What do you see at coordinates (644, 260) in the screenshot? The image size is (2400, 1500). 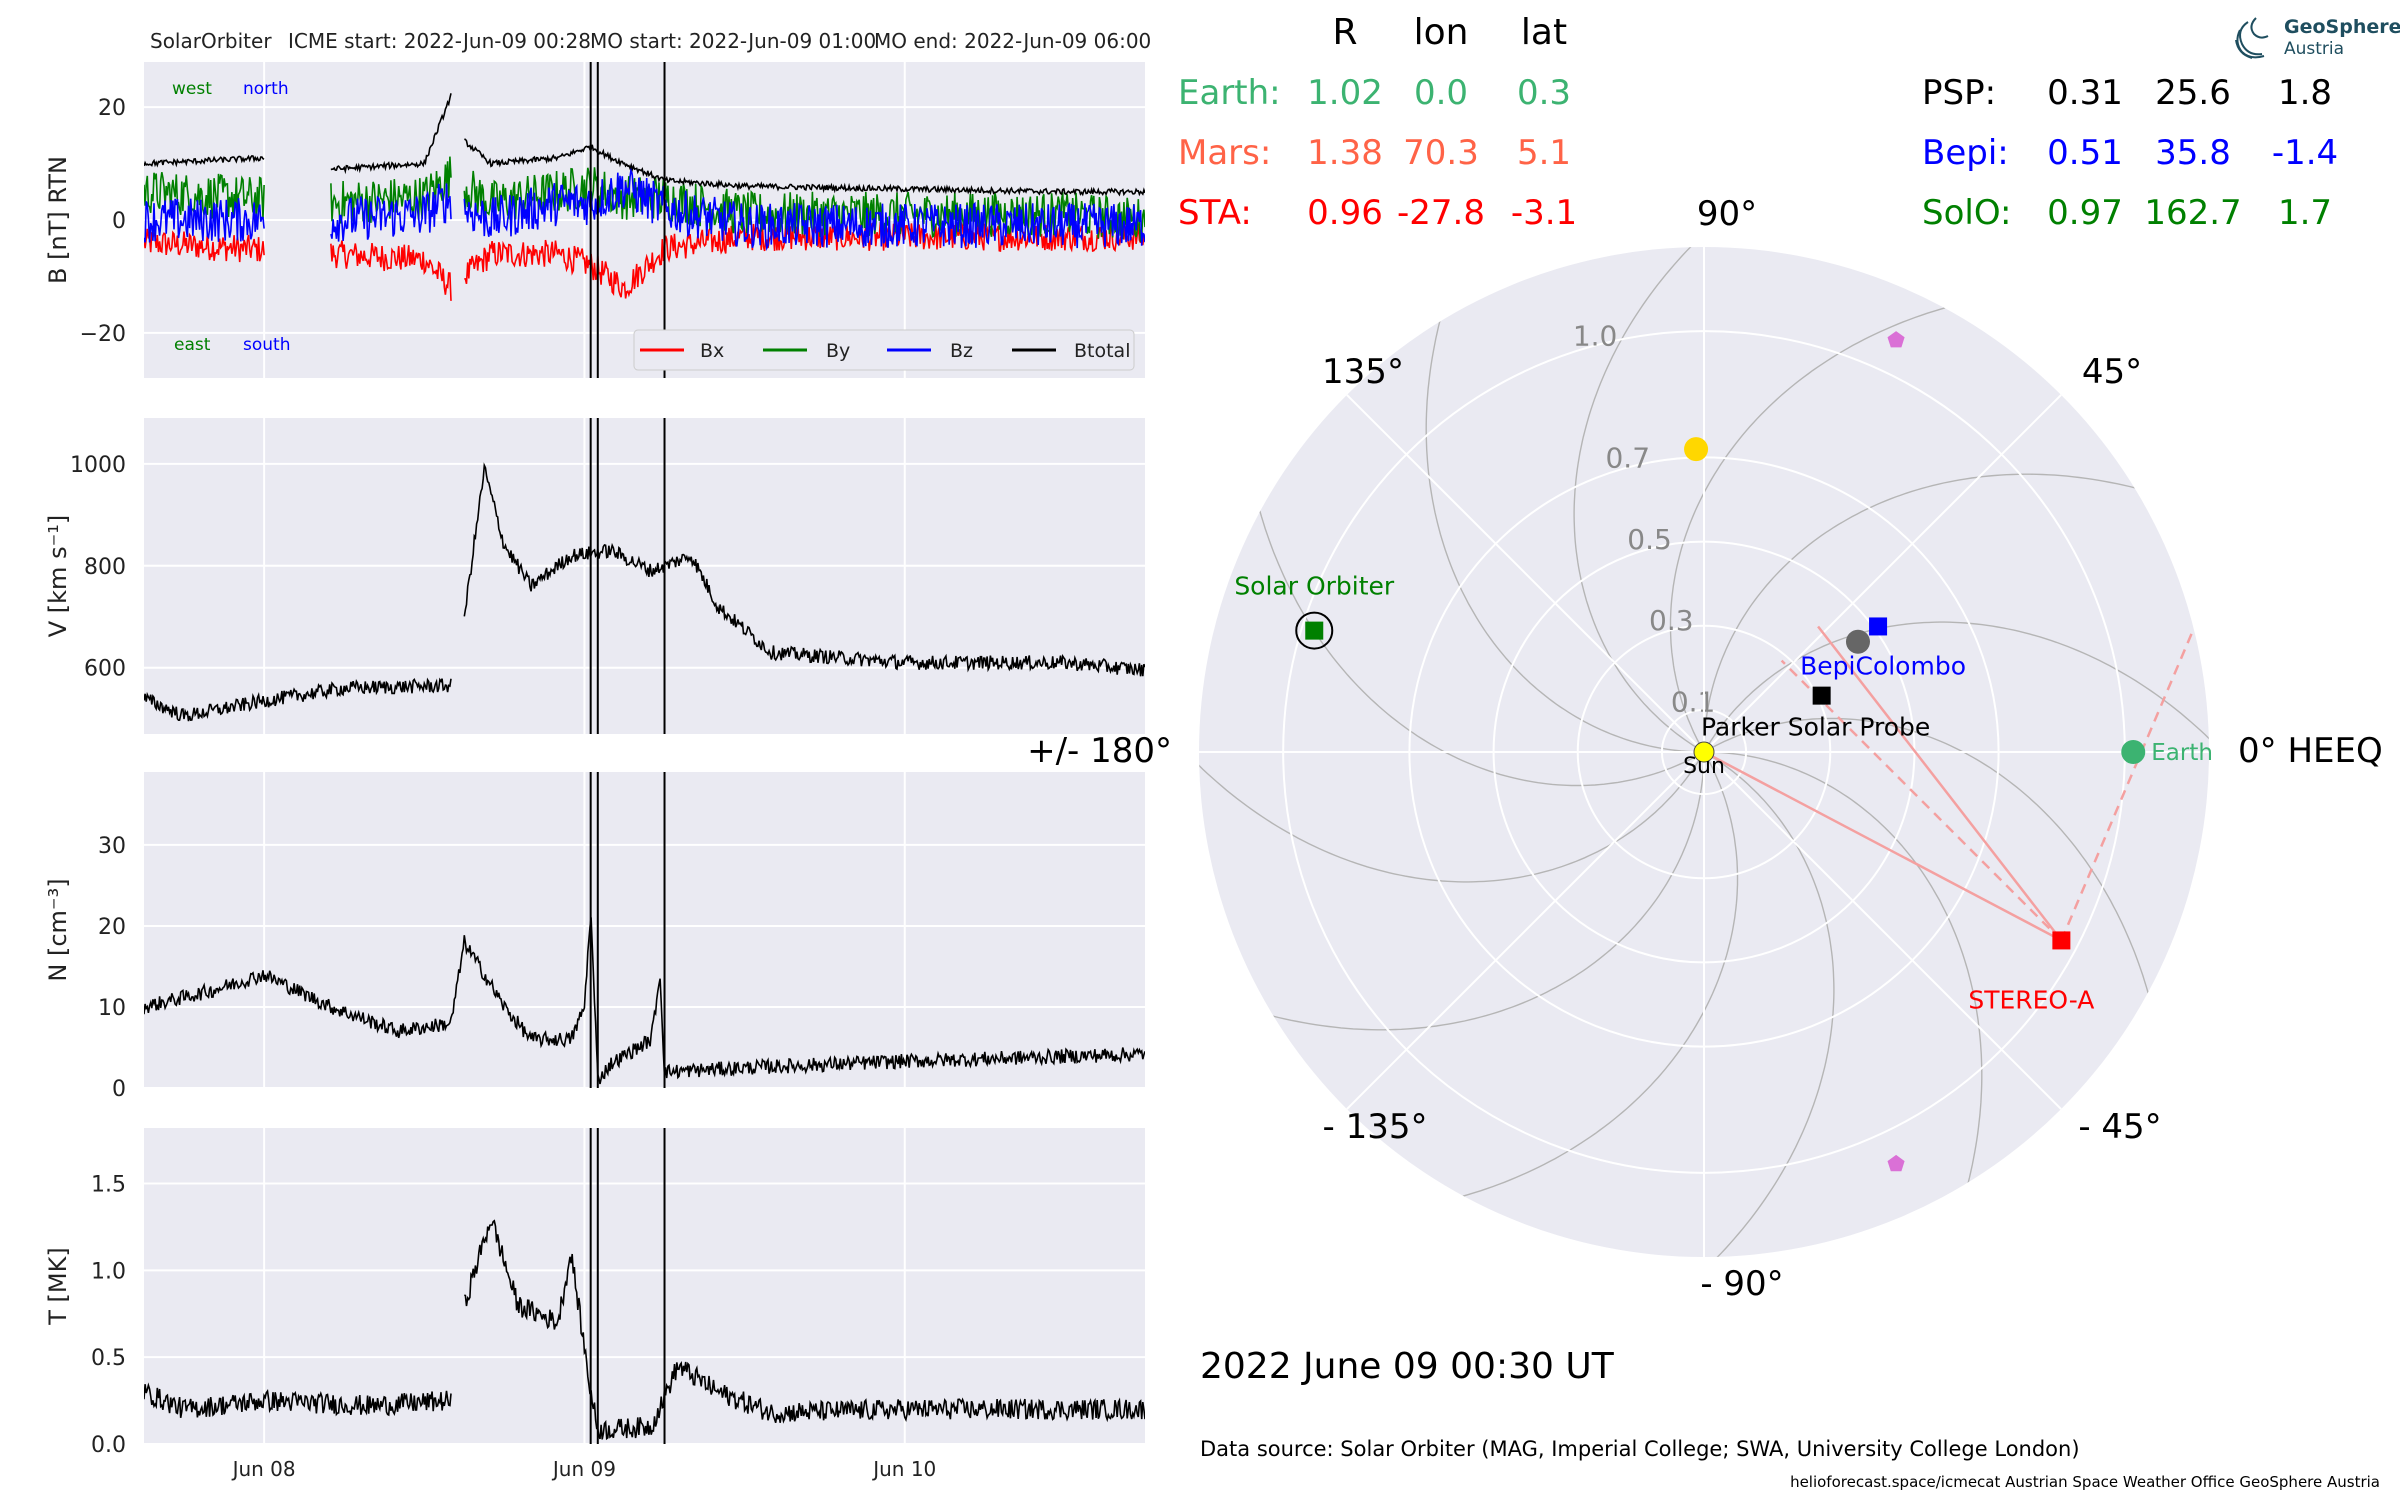 I see `series-line-bx` at bounding box center [644, 260].